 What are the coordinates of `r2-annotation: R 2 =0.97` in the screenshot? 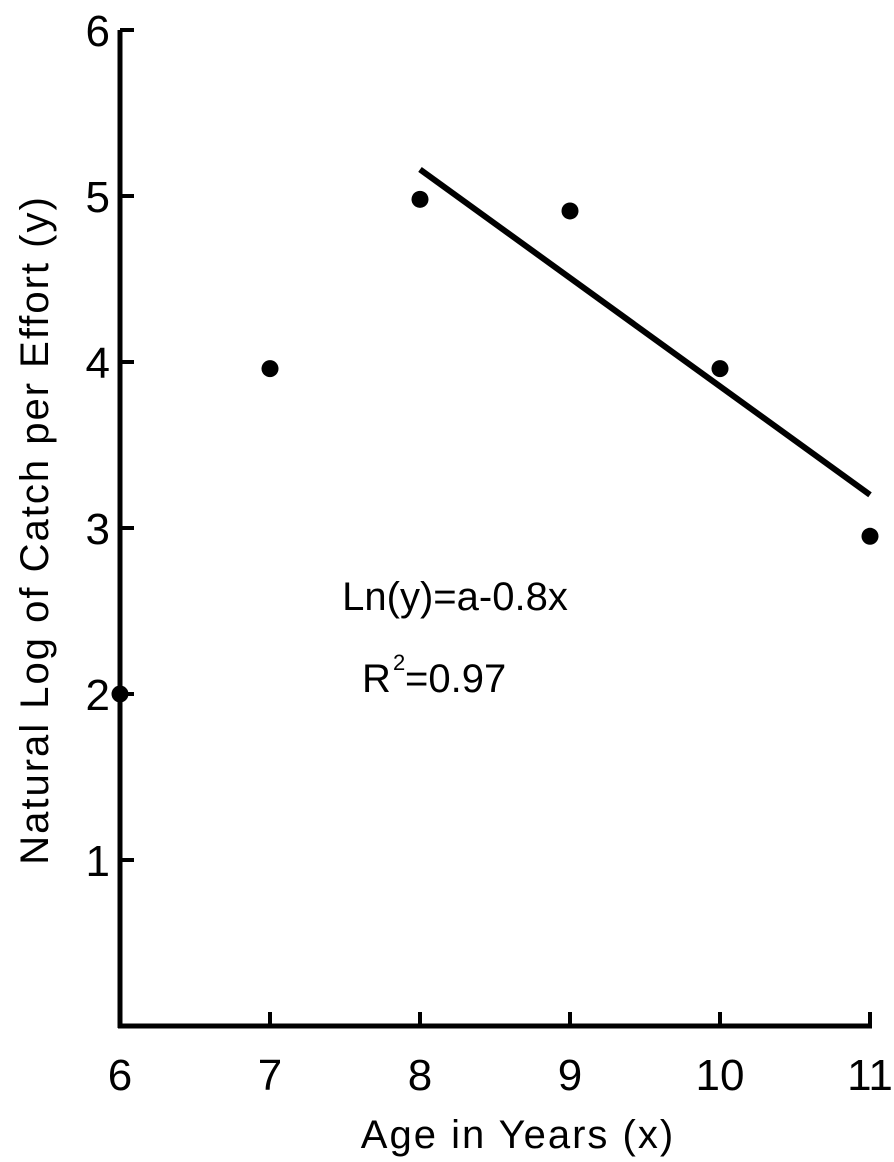 It's located at (434, 675).